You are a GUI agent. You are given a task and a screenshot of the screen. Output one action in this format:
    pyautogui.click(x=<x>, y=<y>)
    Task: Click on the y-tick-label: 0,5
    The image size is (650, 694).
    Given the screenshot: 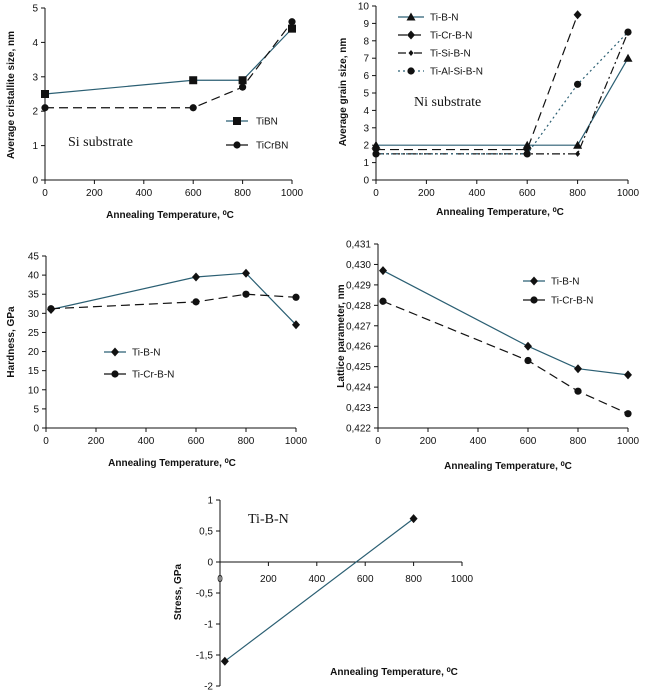 What is the action you would take?
    pyautogui.click(x=206, y=532)
    